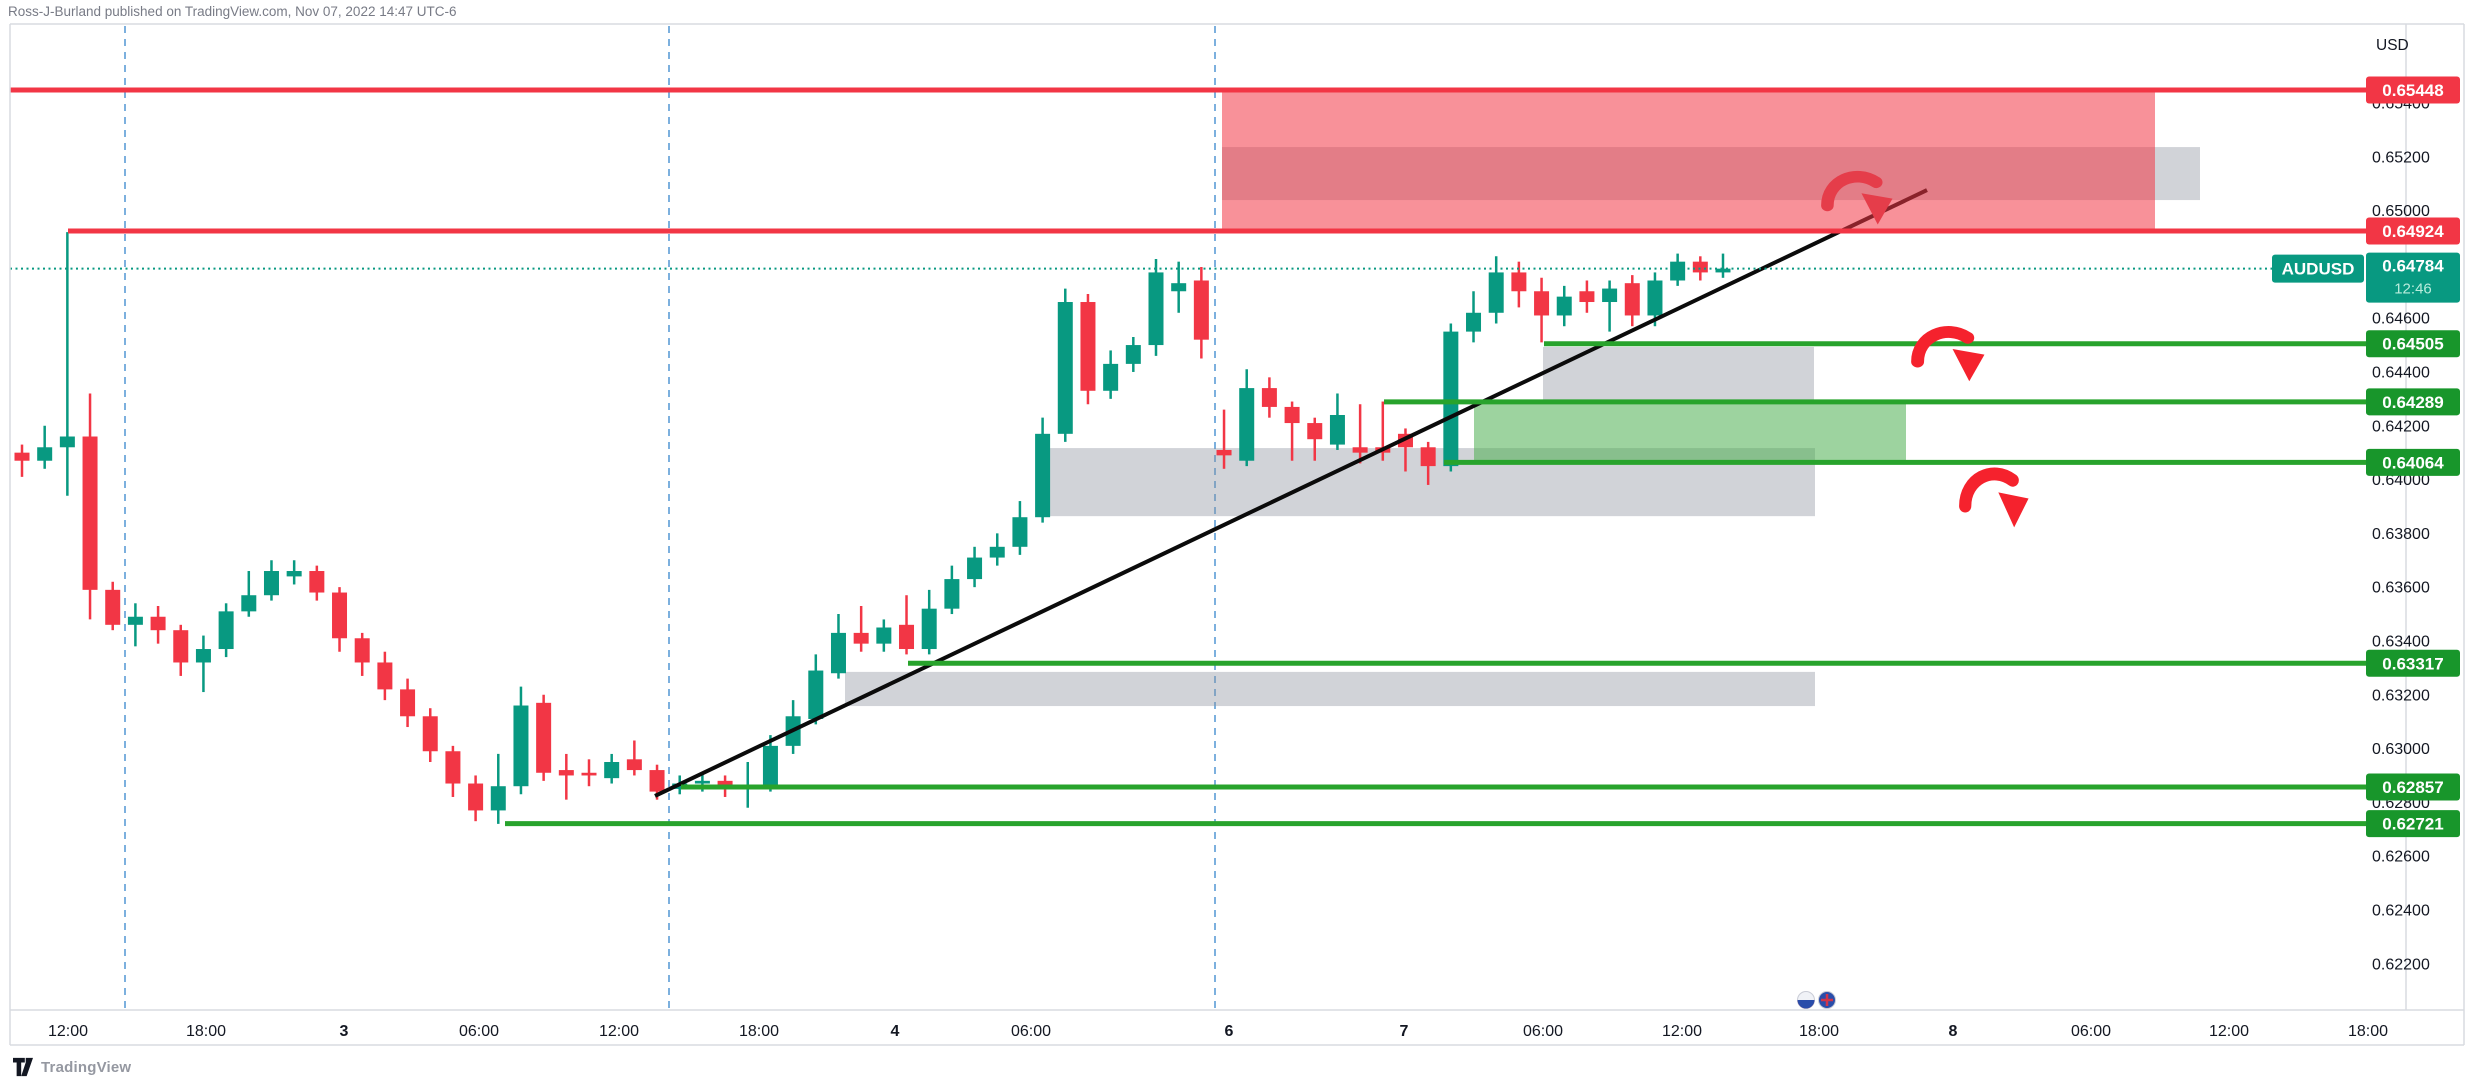 The height and width of the screenshot is (1089, 2474). I want to click on level-price-badge-text: 0.64064, so click(2413, 462).